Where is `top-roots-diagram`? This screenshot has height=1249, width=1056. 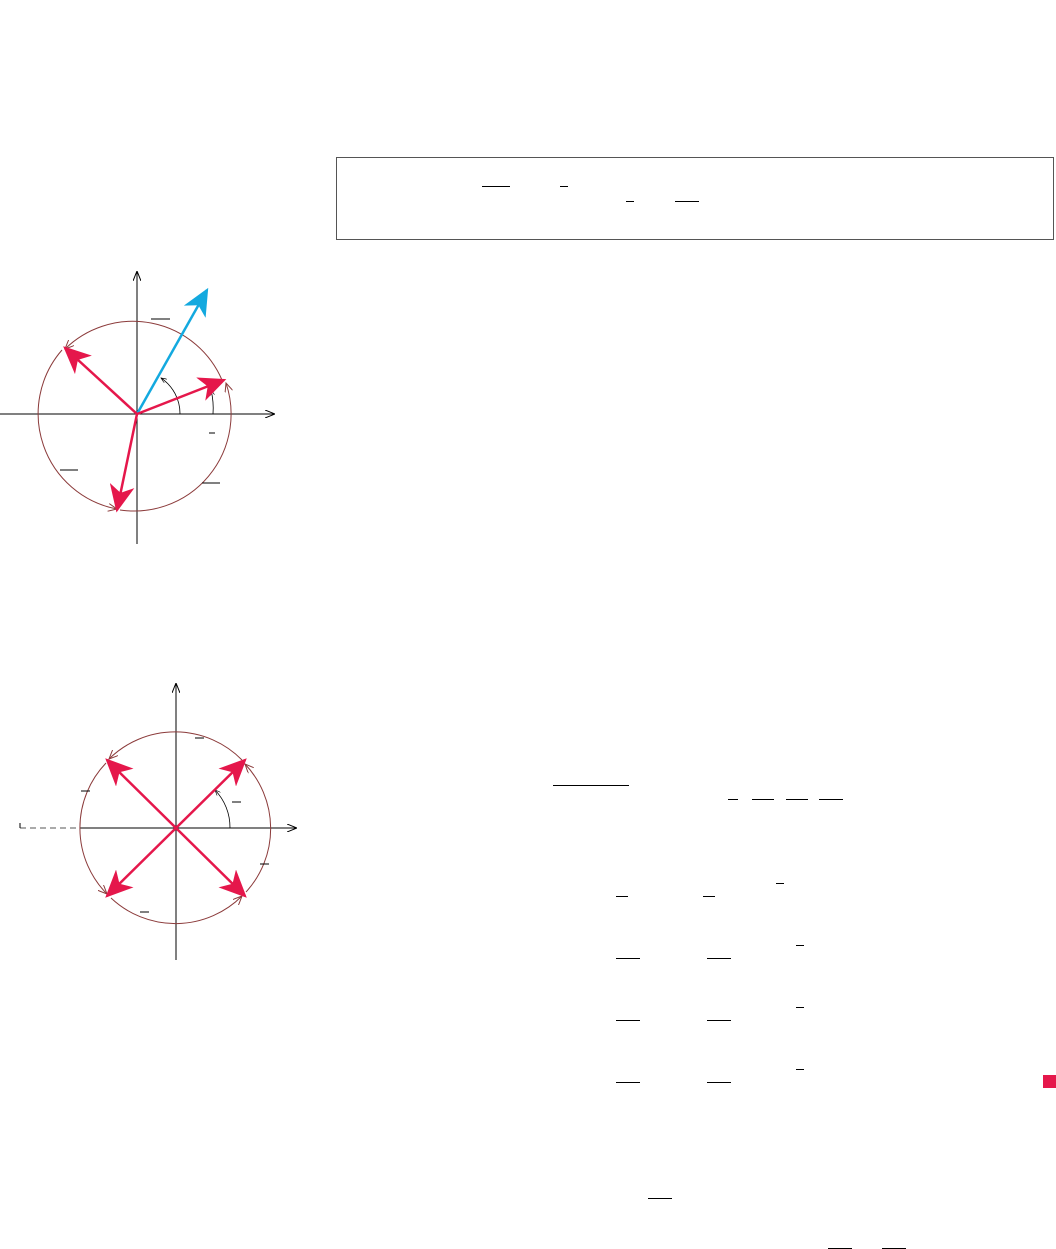
top-roots-diagram is located at coordinates (150, 403).